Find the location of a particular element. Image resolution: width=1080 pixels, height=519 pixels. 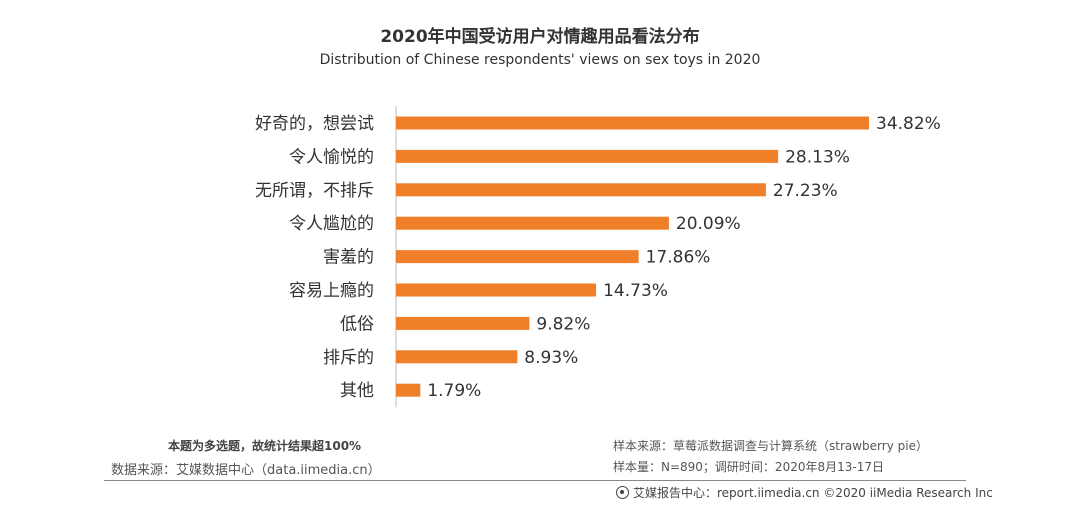

value-label: 34.82% is located at coordinates (908, 124).